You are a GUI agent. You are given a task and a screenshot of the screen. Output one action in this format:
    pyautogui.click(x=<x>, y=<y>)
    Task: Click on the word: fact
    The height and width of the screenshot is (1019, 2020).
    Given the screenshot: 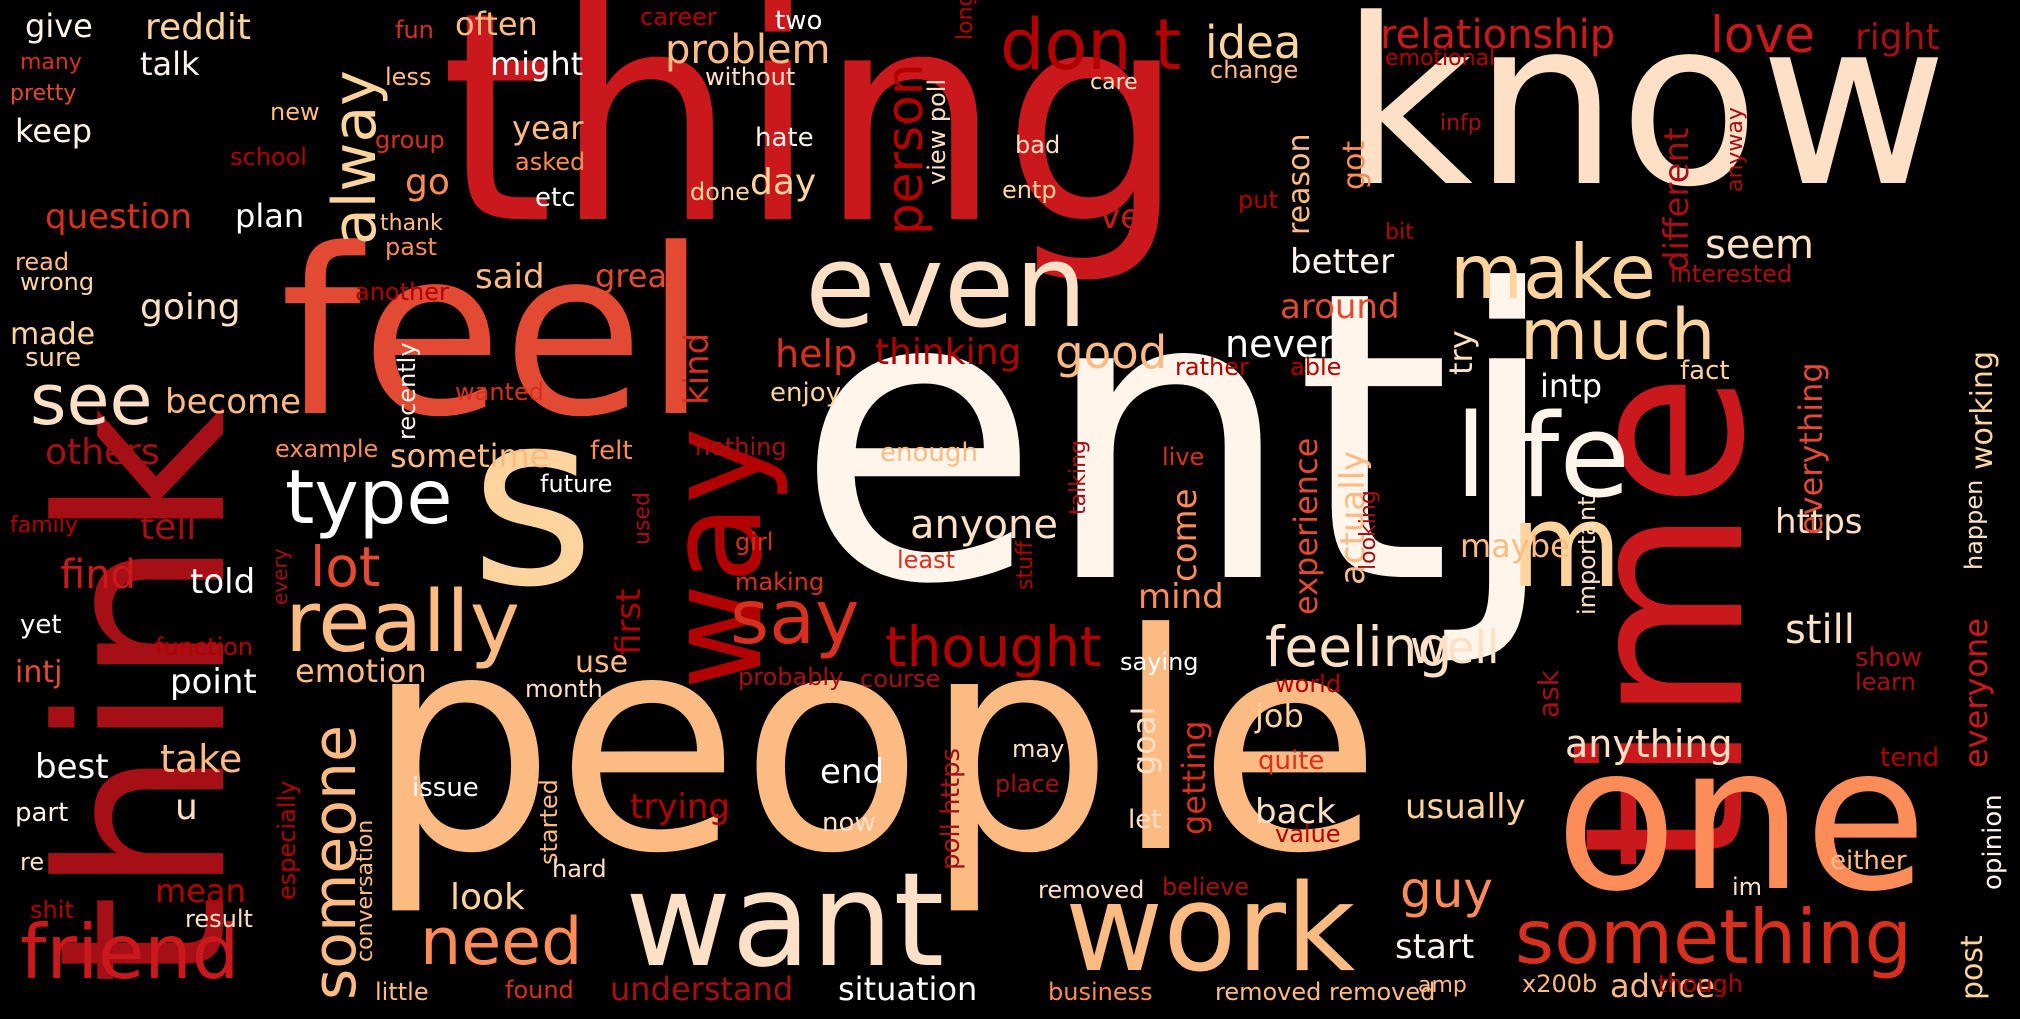 What is the action you would take?
    pyautogui.click(x=1705, y=371)
    